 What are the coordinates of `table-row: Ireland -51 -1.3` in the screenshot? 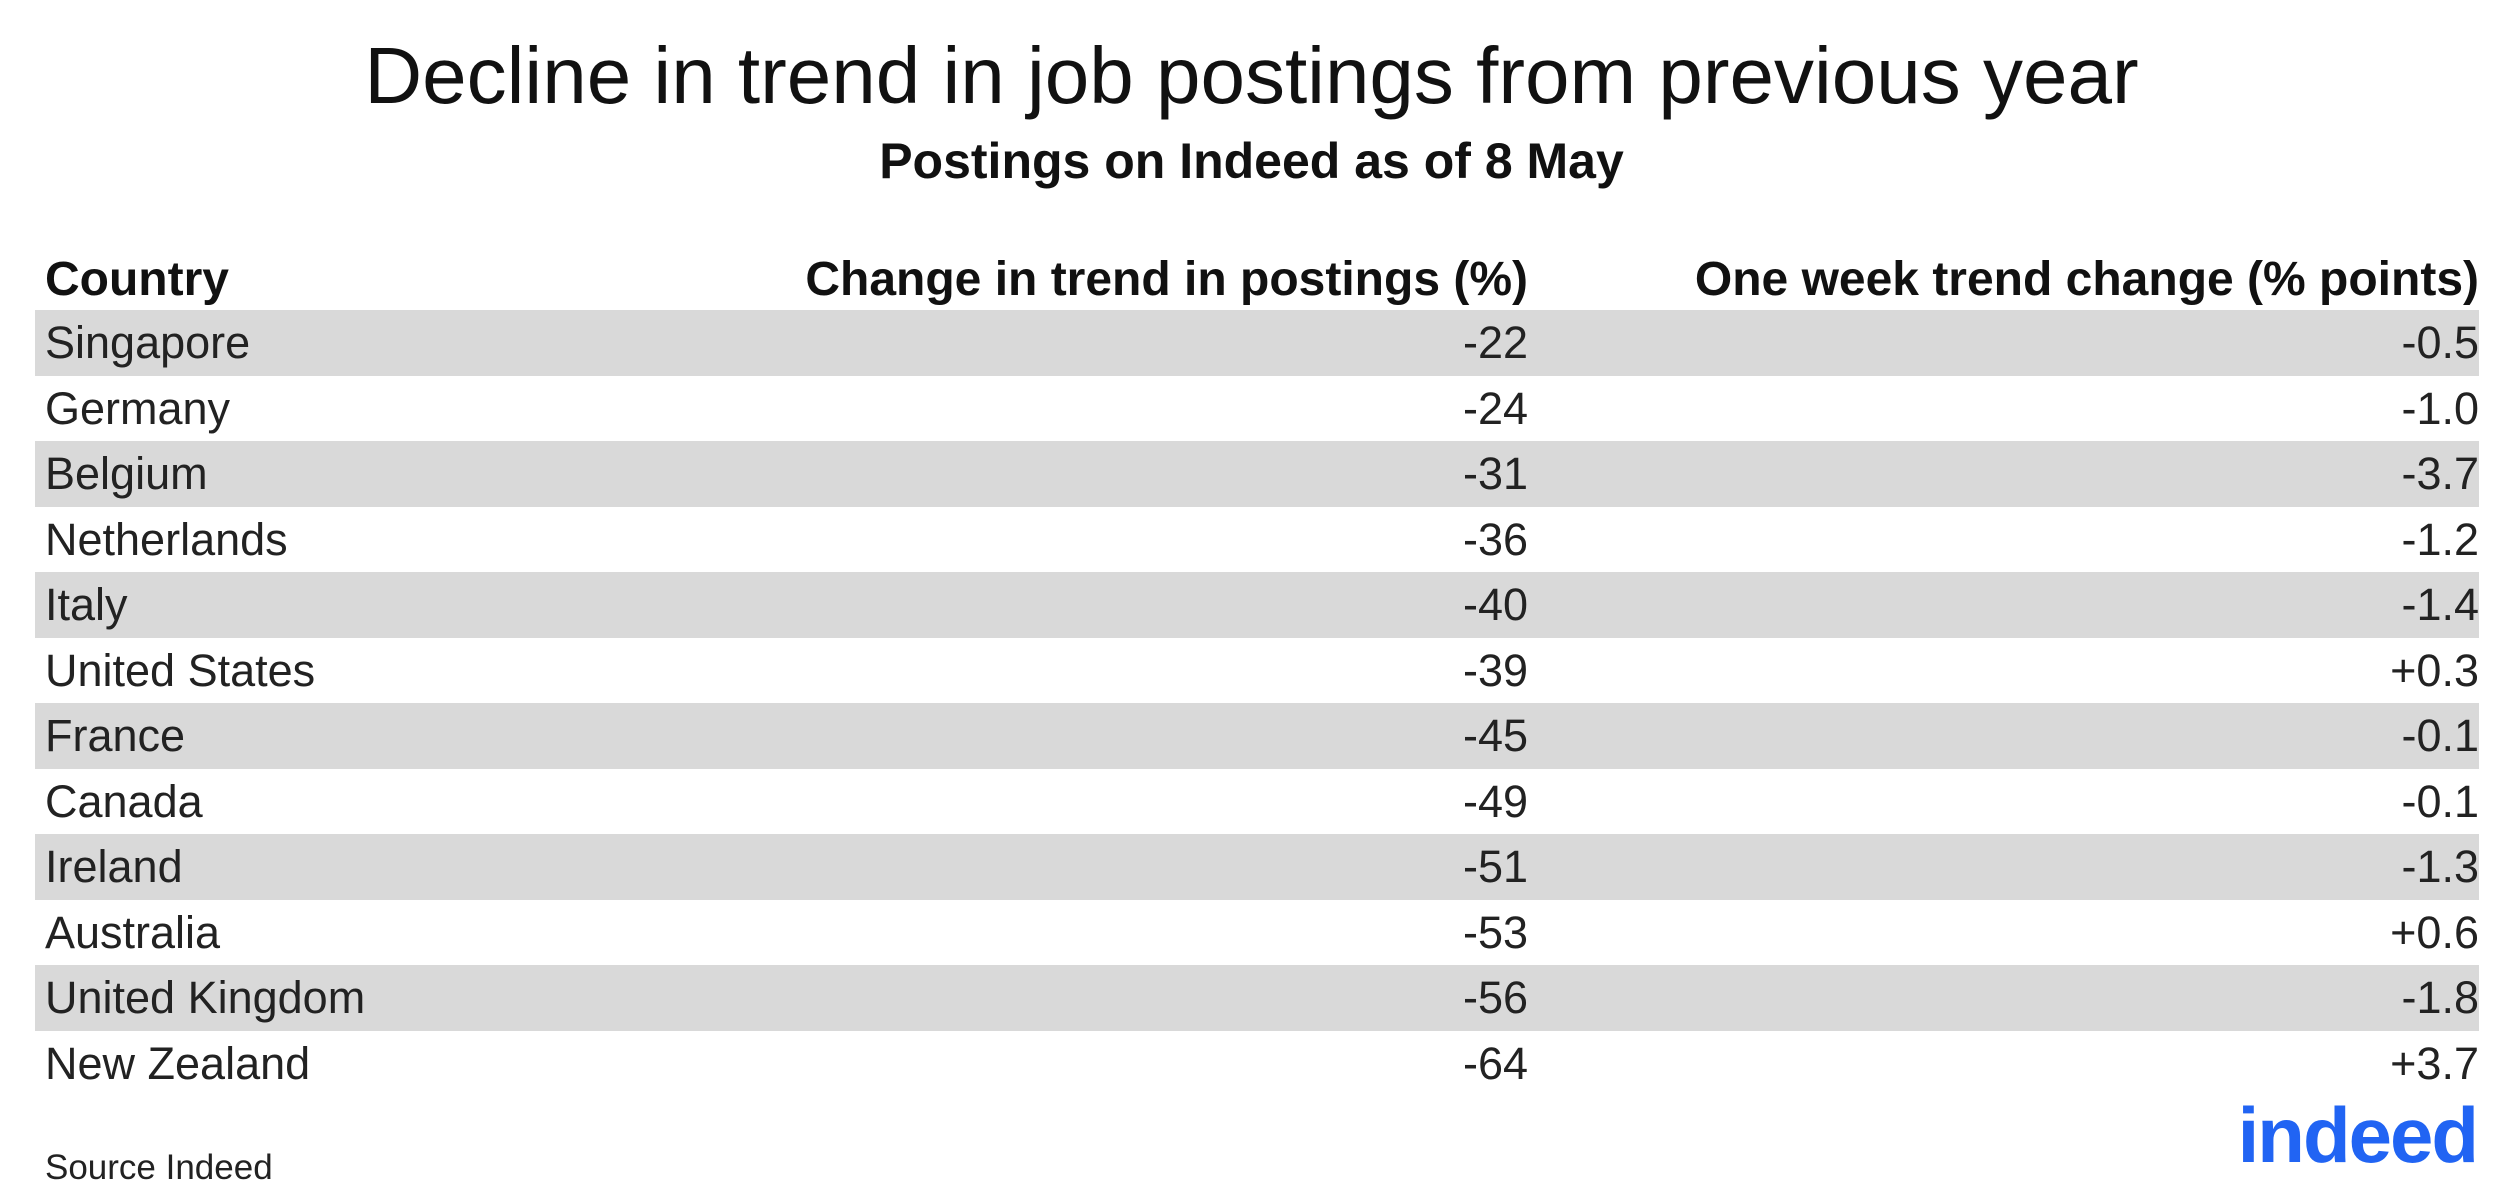 It's located at (1257, 867).